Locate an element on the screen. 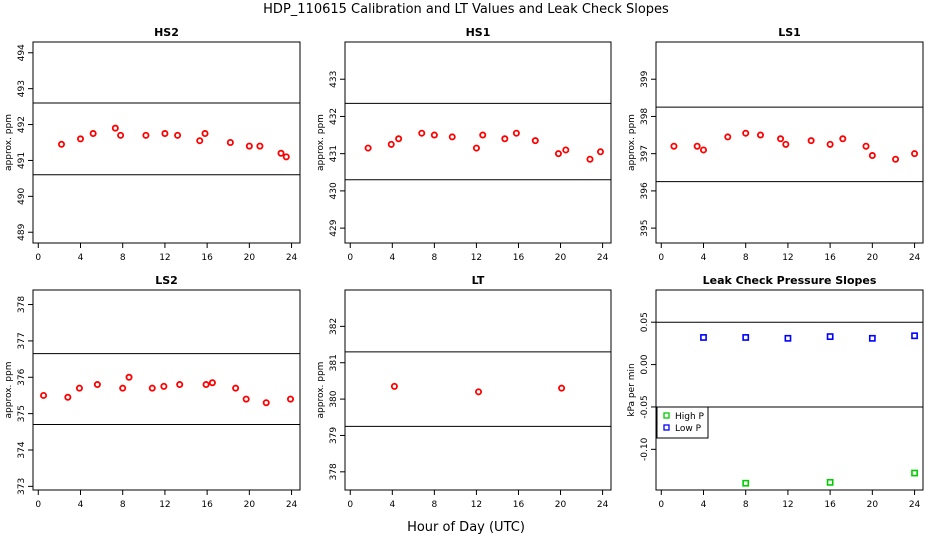 The height and width of the screenshot is (540, 936). y-tick-label: 0.05 is located at coordinates (645, 322).